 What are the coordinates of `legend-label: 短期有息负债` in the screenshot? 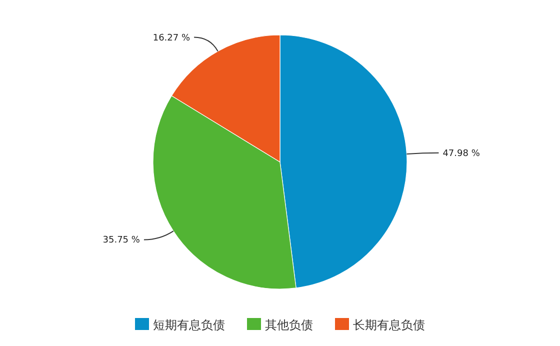 It's located at (189, 325).